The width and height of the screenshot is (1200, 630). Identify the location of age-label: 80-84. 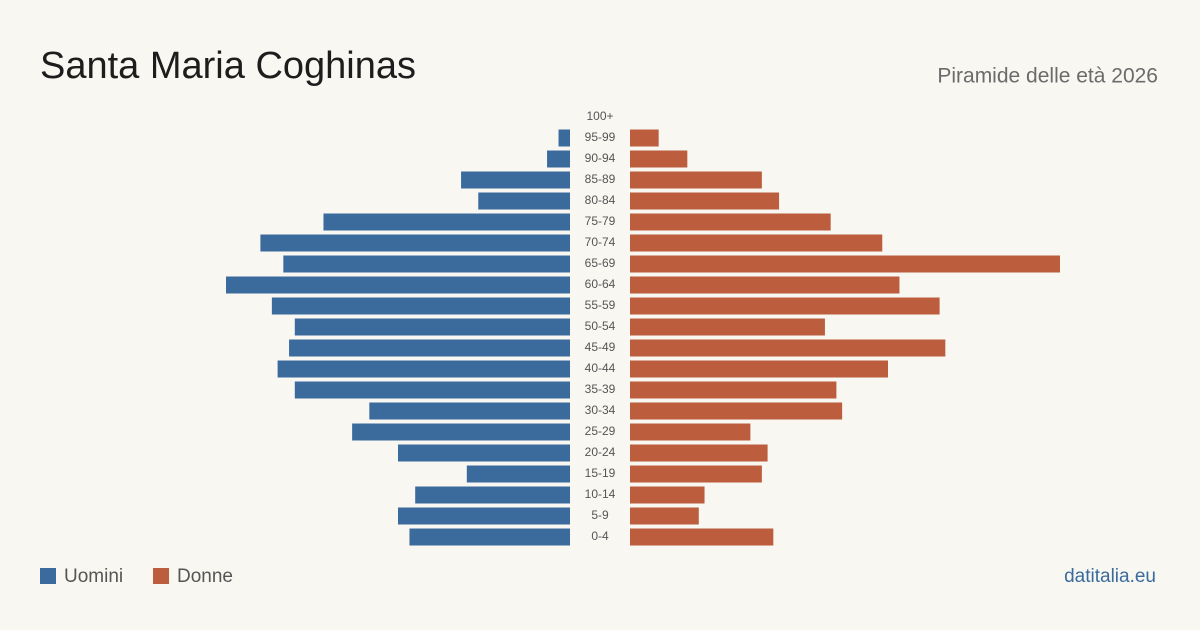
(600, 200).